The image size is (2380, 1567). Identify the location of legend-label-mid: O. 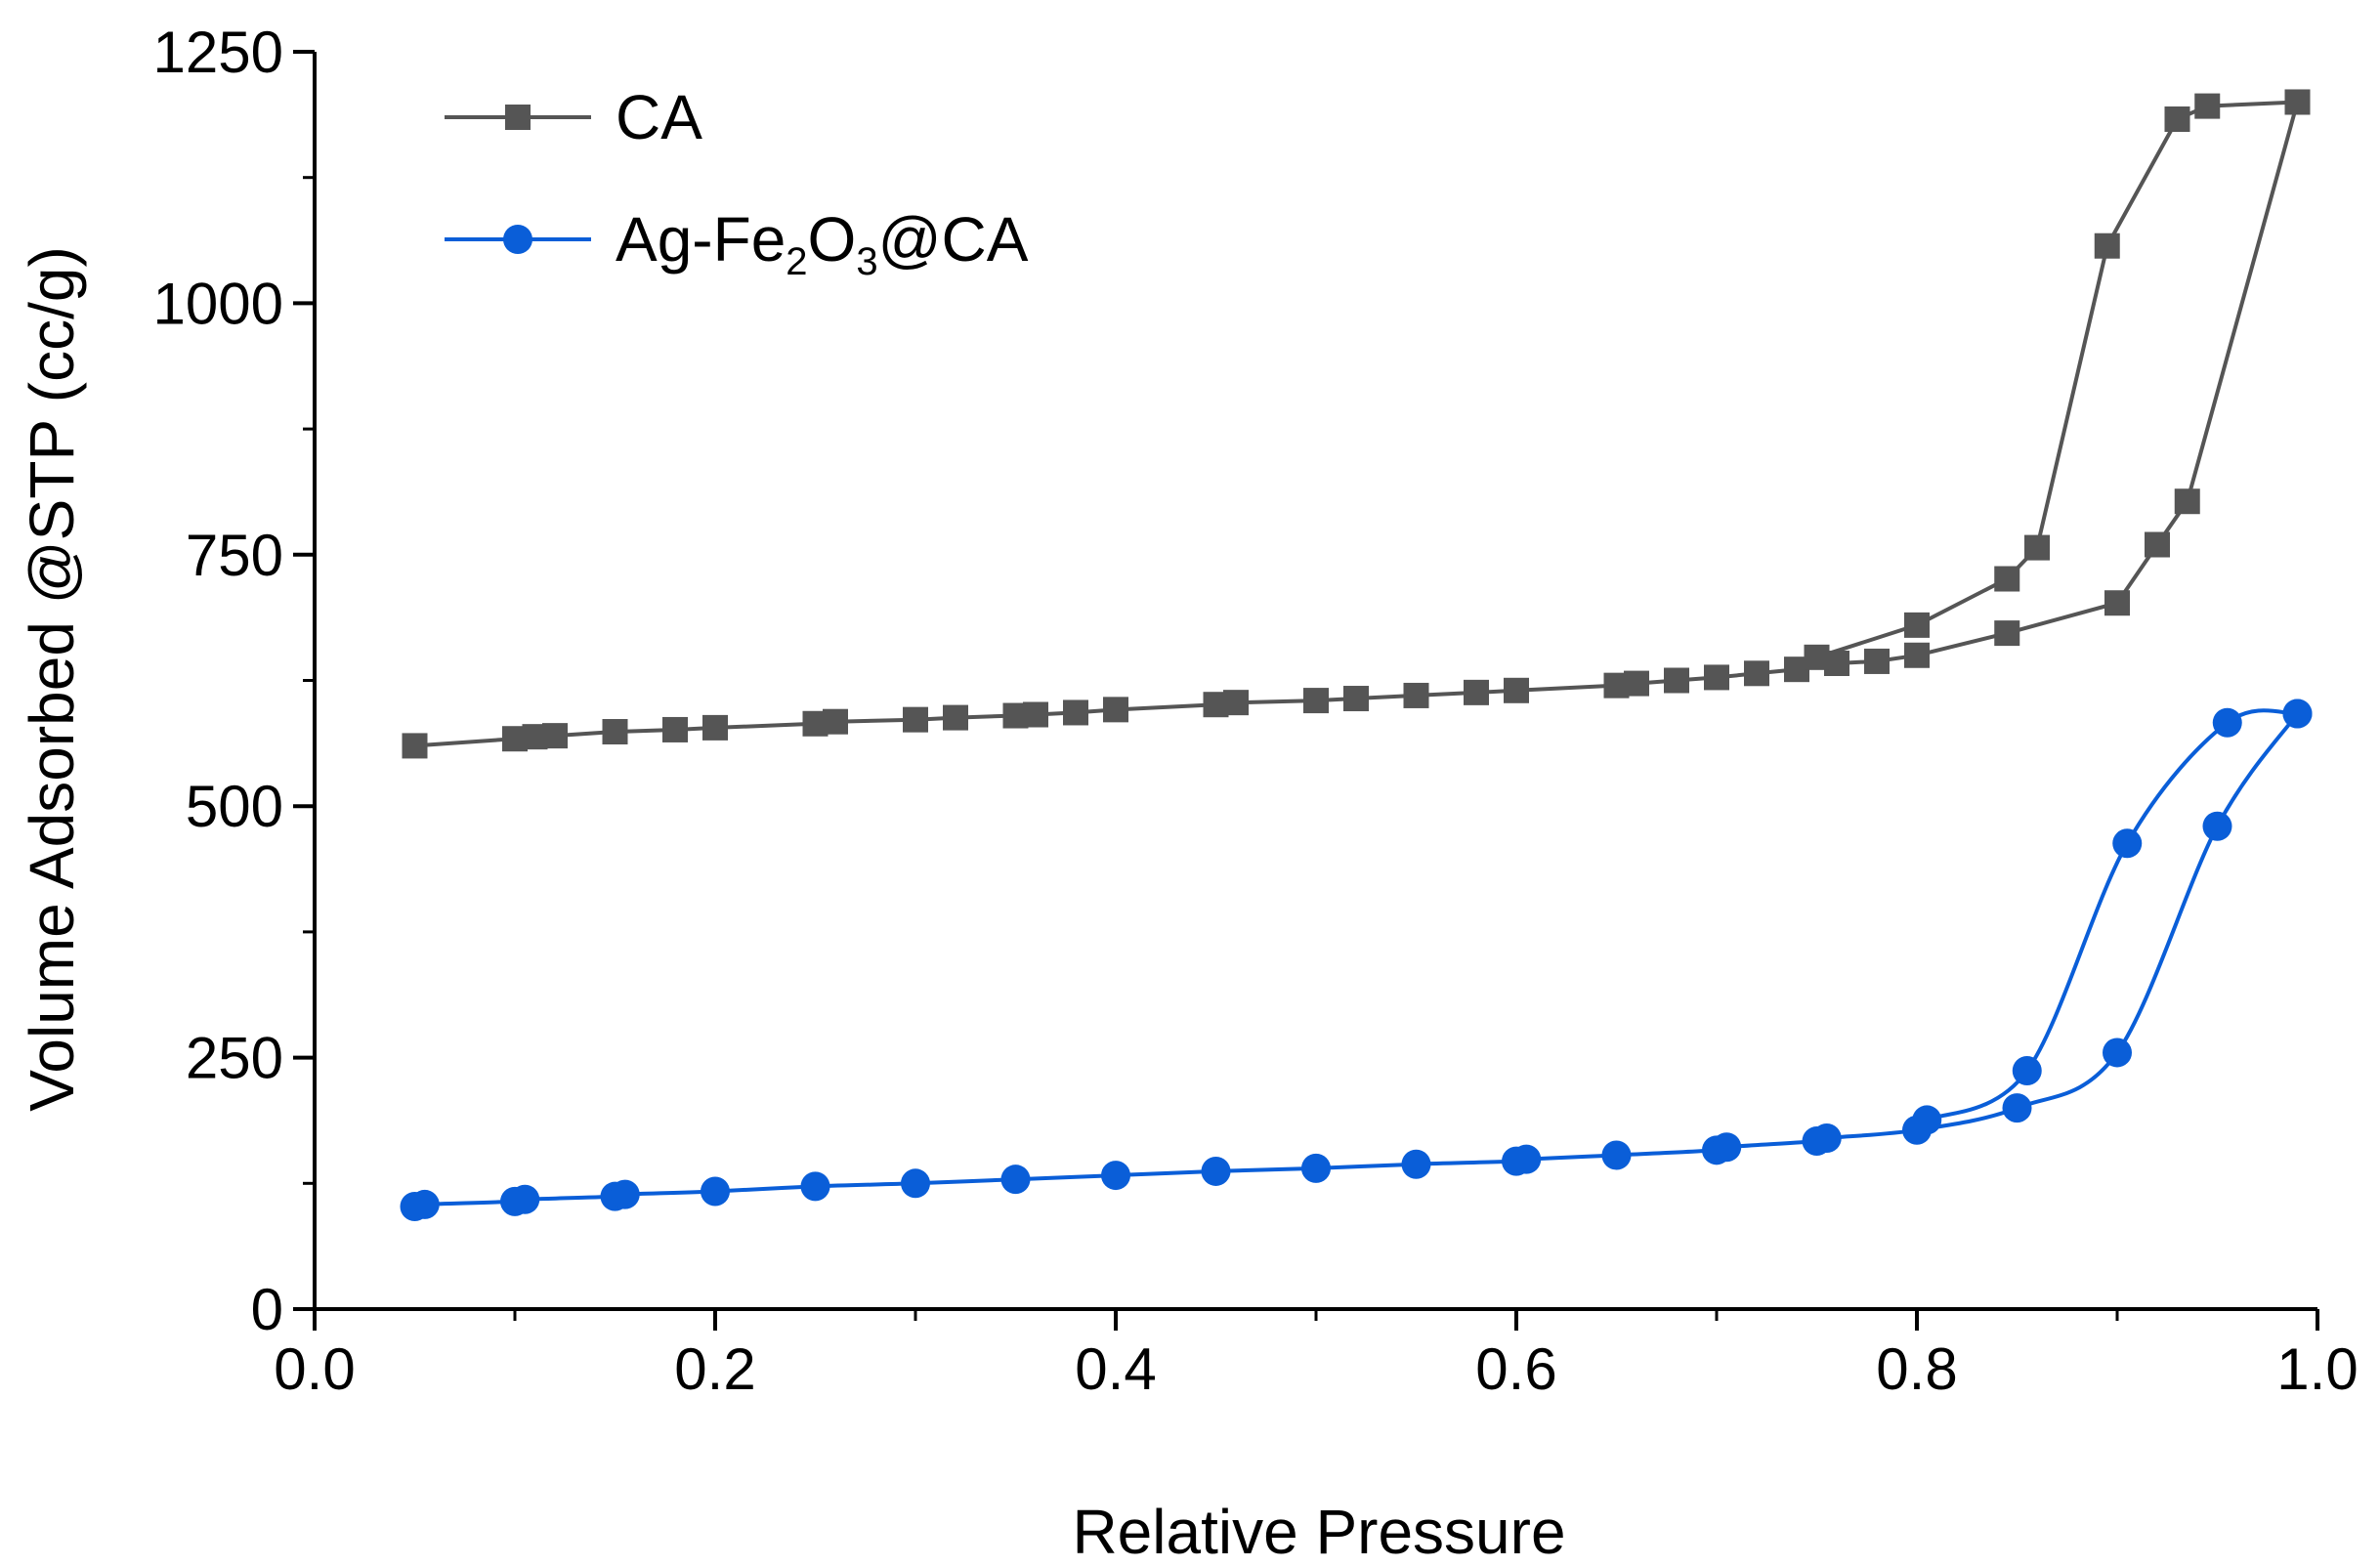
(832, 239).